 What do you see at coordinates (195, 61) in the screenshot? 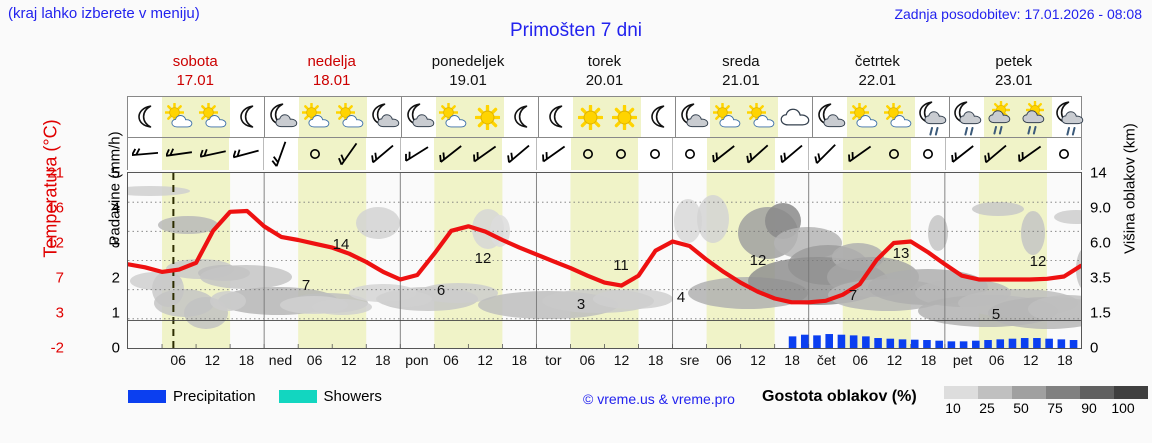
I see `day-name: sobota` at bounding box center [195, 61].